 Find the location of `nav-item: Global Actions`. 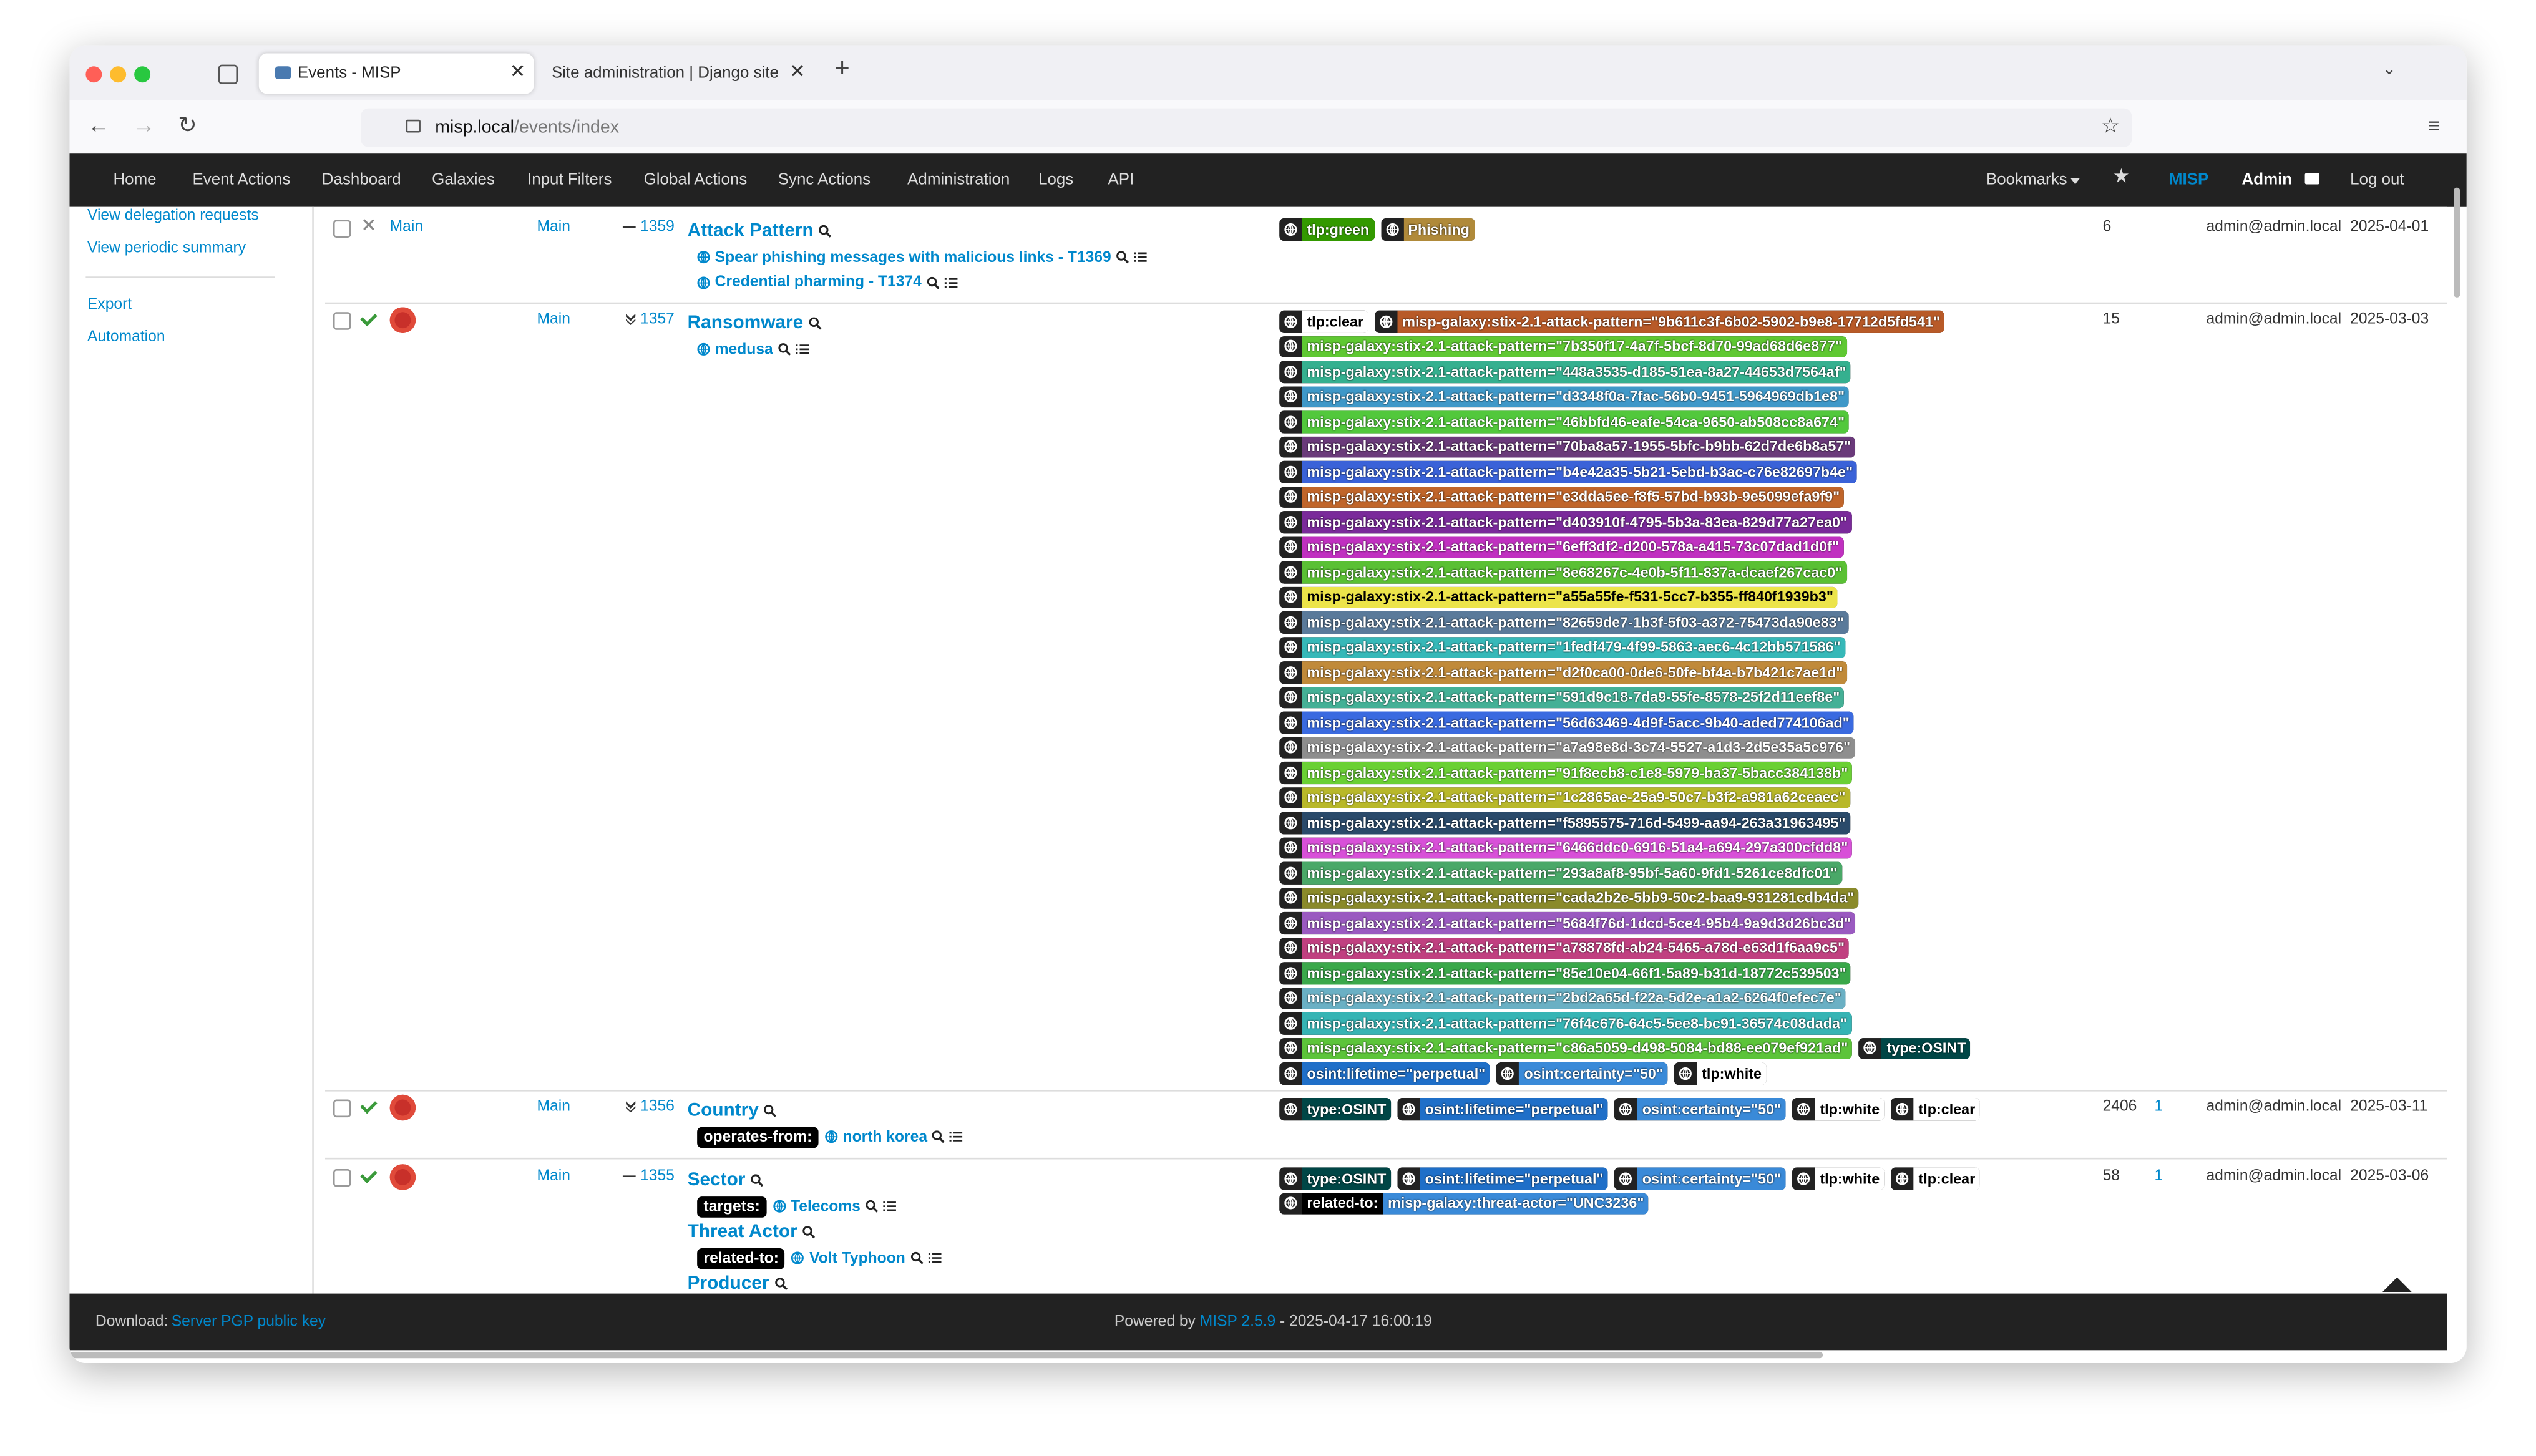

nav-item: Global Actions is located at coordinates (695, 181).